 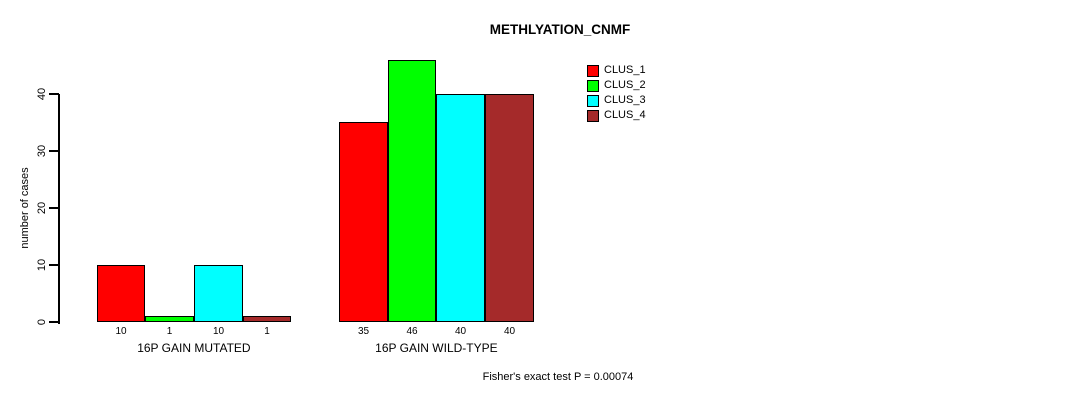 What do you see at coordinates (194, 348) in the screenshot?
I see `category-label: 16P GAIN MUTATED` at bounding box center [194, 348].